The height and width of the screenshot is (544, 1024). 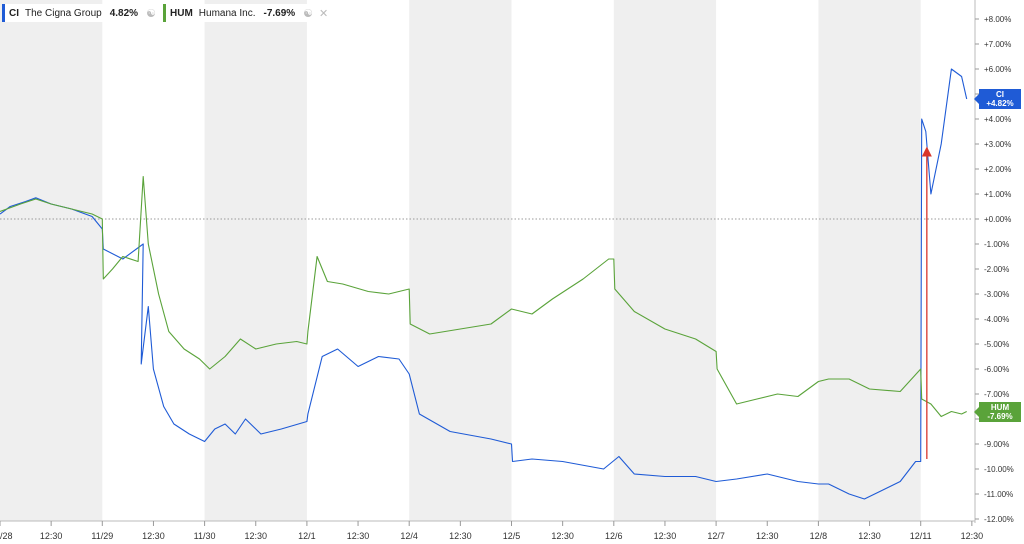 What do you see at coordinates (926, 151) in the screenshot?
I see `annotation-arrow-head` at bounding box center [926, 151].